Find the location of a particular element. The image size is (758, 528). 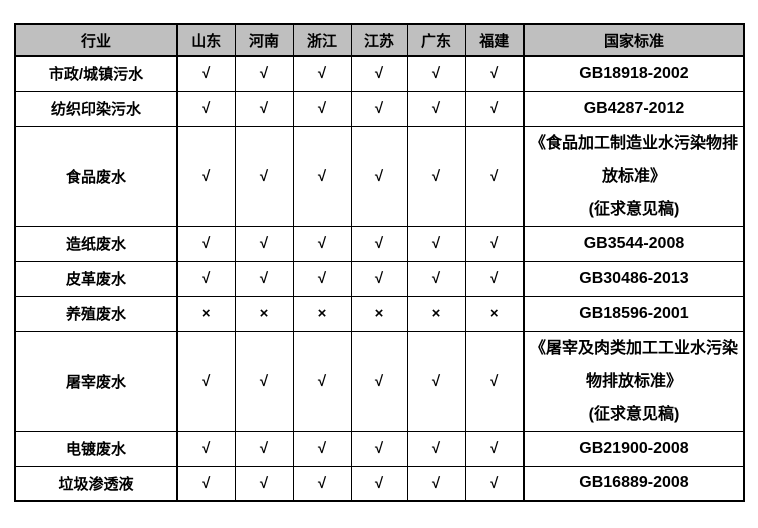

industry-cell: 市政/城镇污水 is located at coordinates (96, 73).